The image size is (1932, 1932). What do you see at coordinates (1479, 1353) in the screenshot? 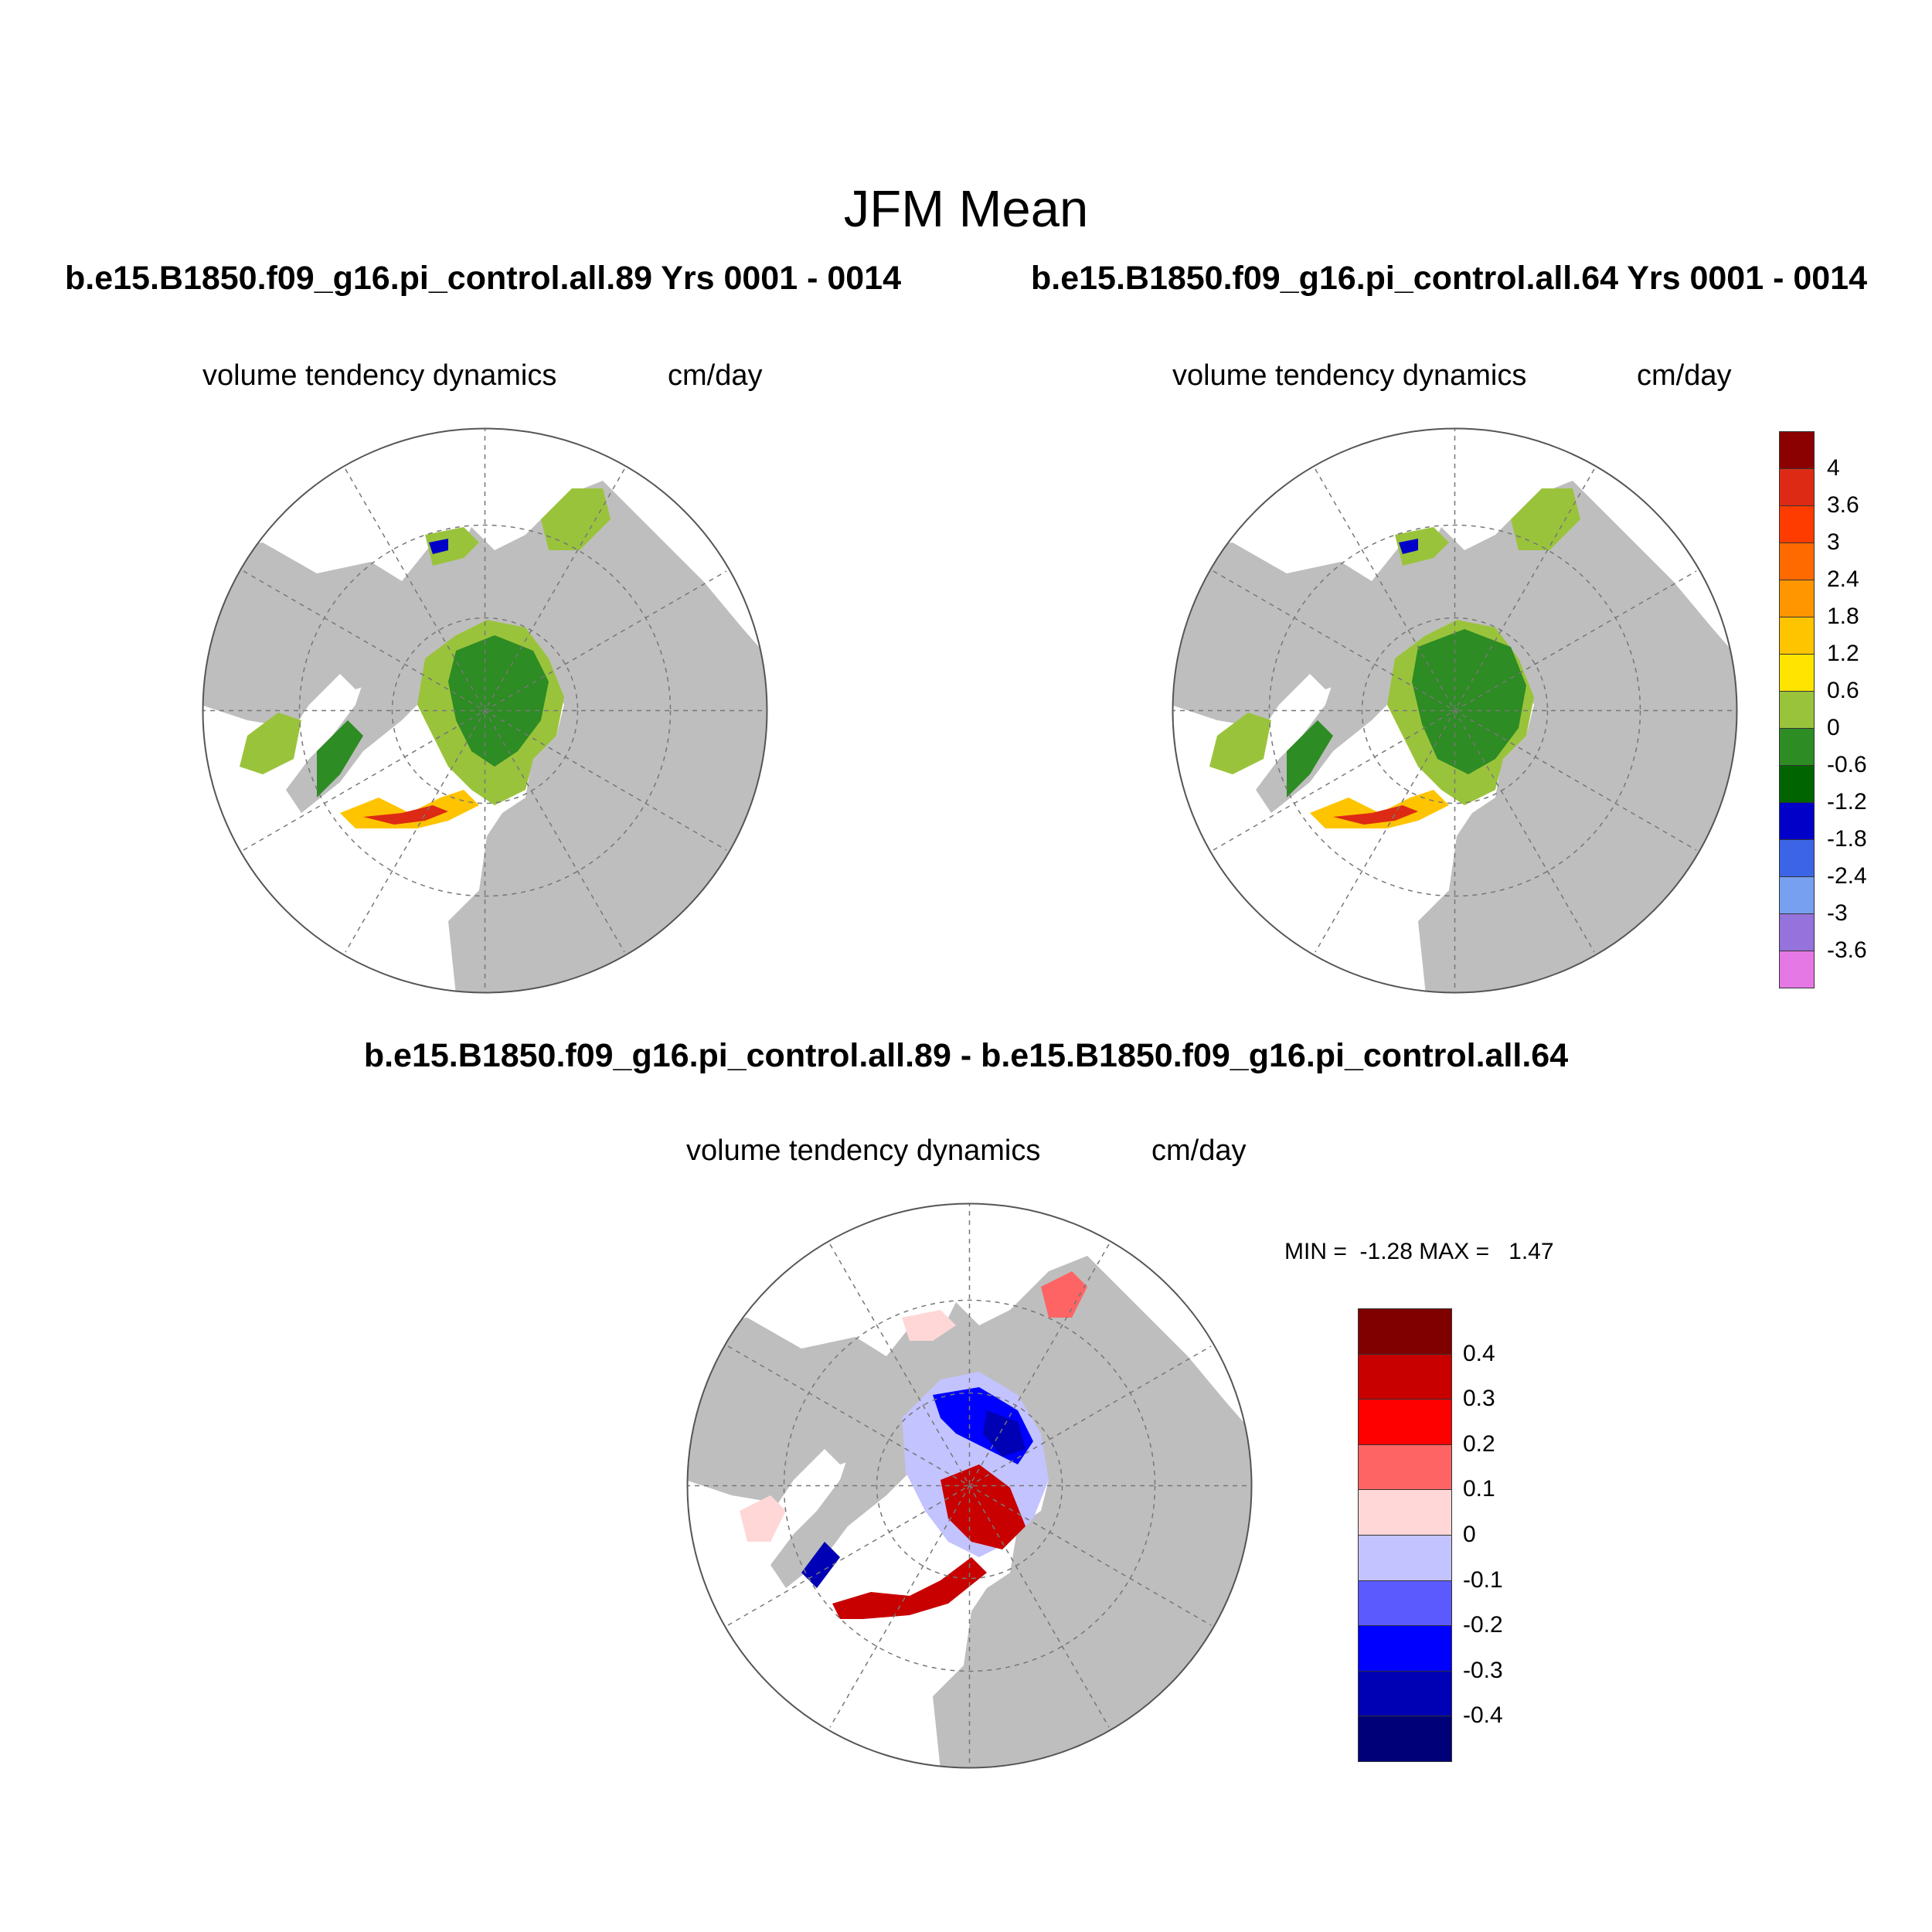
I see `diff-colorbar-tick-label: 0.4` at bounding box center [1479, 1353].